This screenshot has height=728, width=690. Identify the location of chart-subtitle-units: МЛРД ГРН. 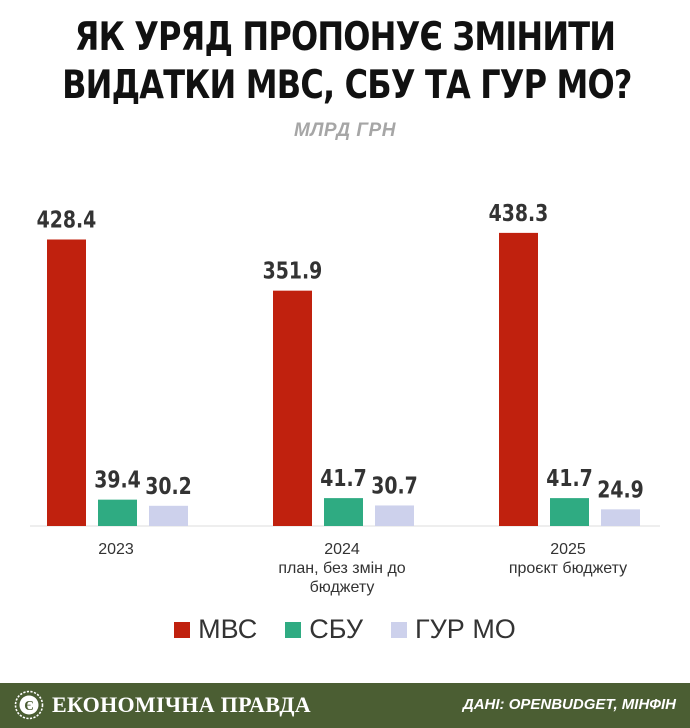
(345, 130).